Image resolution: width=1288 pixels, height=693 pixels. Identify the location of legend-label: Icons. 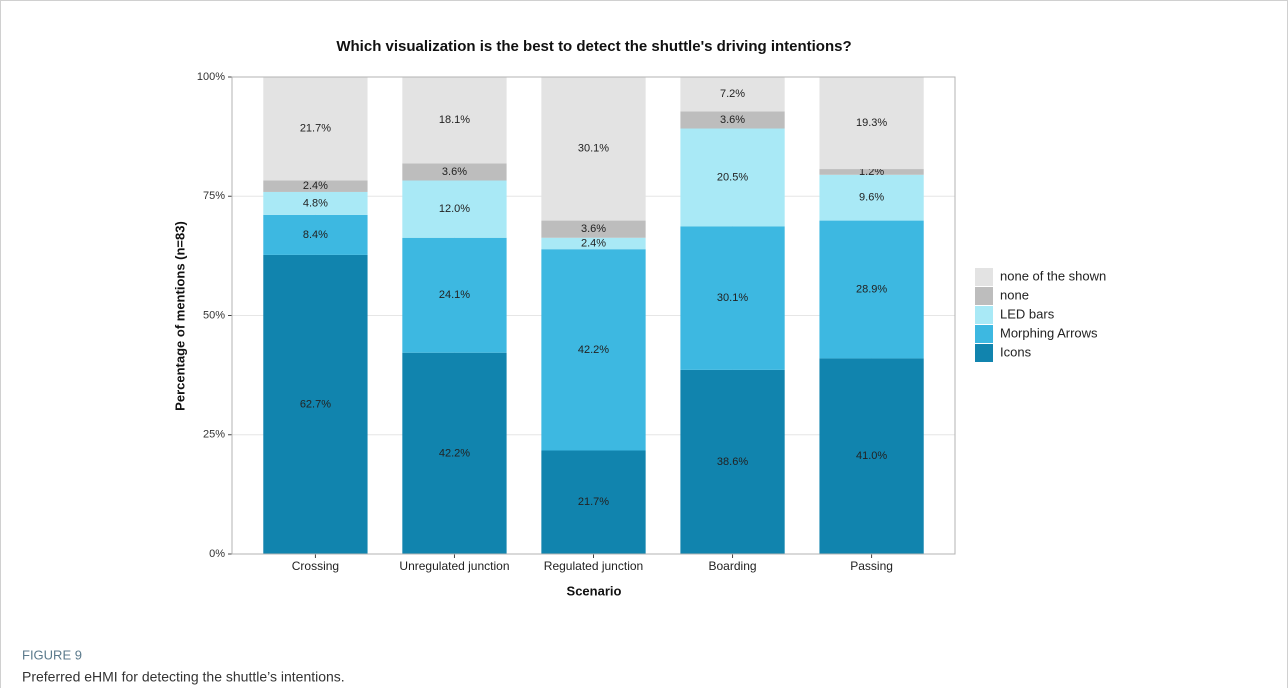
(1016, 351).